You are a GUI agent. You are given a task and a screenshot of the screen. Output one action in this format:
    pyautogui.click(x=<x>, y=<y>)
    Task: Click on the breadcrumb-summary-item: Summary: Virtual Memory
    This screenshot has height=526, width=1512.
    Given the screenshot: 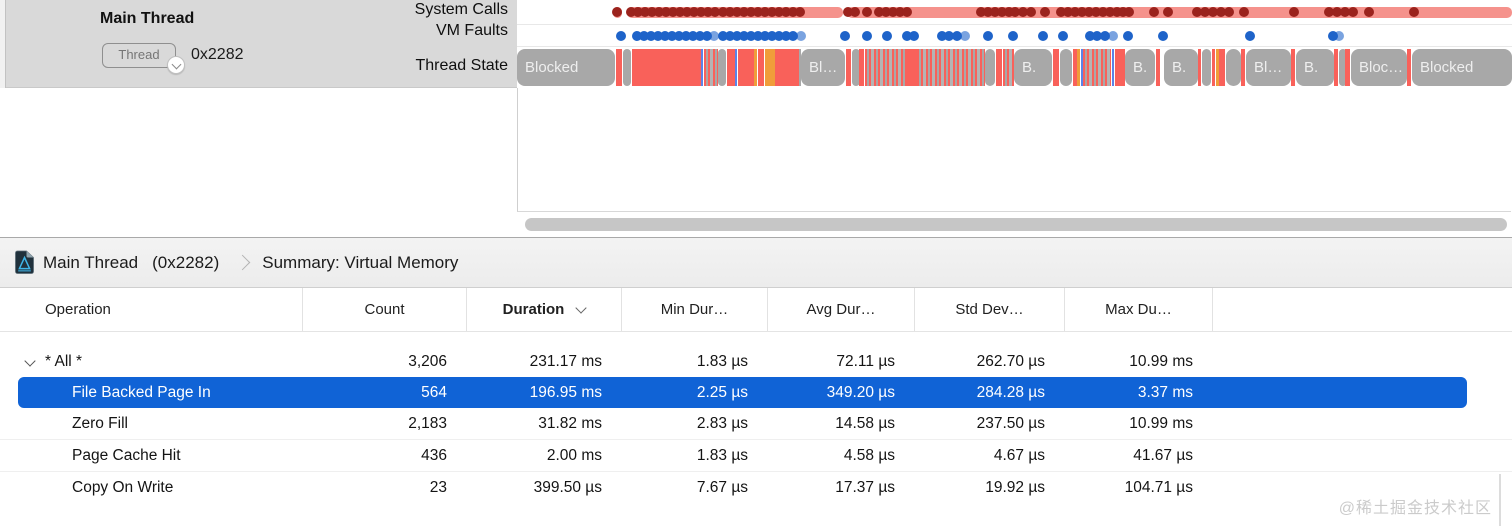 What is the action you would take?
    pyautogui.click(x=360, y=263)
    